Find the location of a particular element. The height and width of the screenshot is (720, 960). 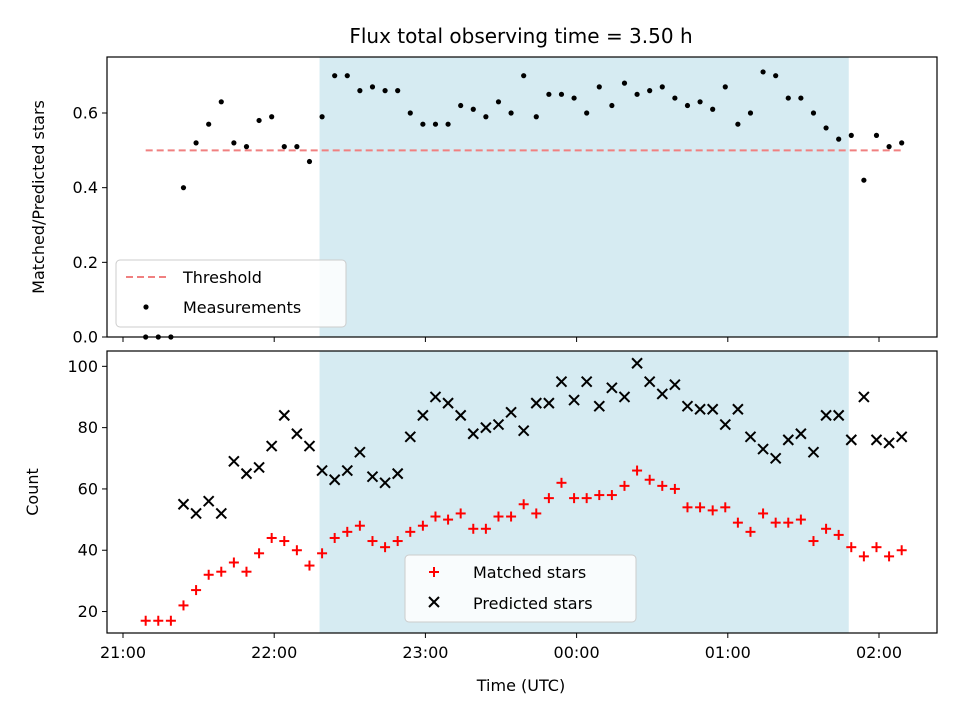

bottom-y-tick-label: 40 is located at coordinates (88, 550).